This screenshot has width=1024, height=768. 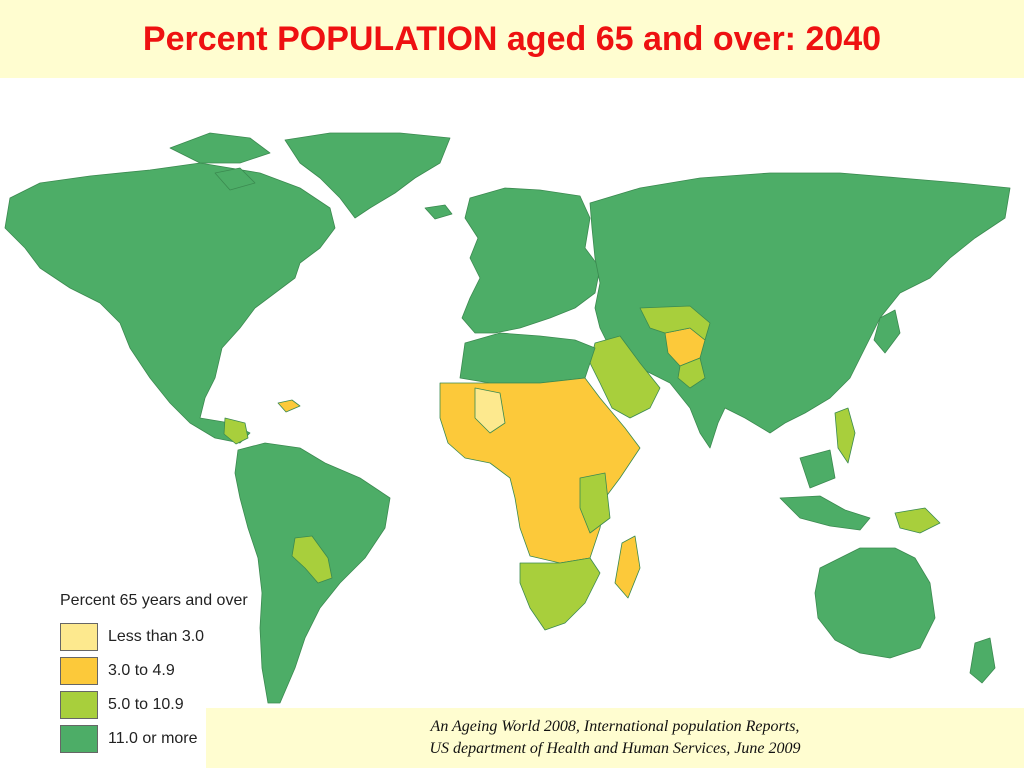 What do you see at coordinates (146, 704) in the screenshot?
I see `legend-label: 5.0 to 10.9` at bounding box center [146, 704].